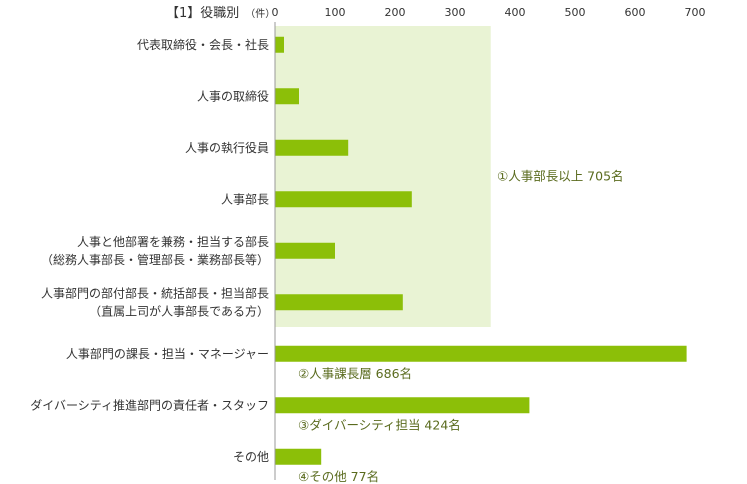 This screenshot has height=484, width=747. I want to click on chart-title-group: 【1】役職別 （件）, so click(220, 11).